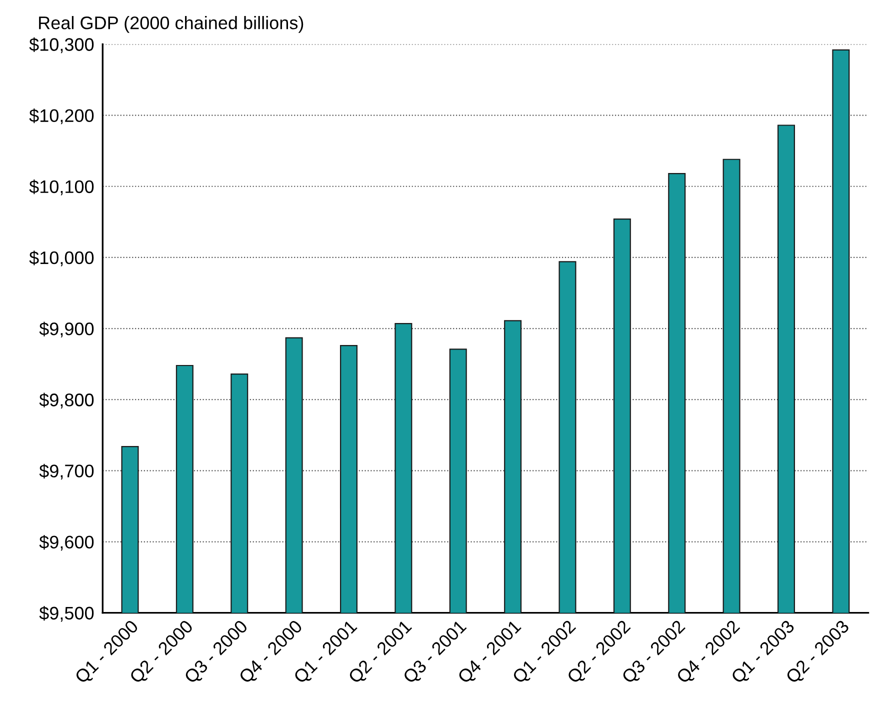 This screenshot has height=702, width=870. Describe the element at coordinates (66, 542) in the screenshot. I see `y-tick-label: $9,600` at that location.